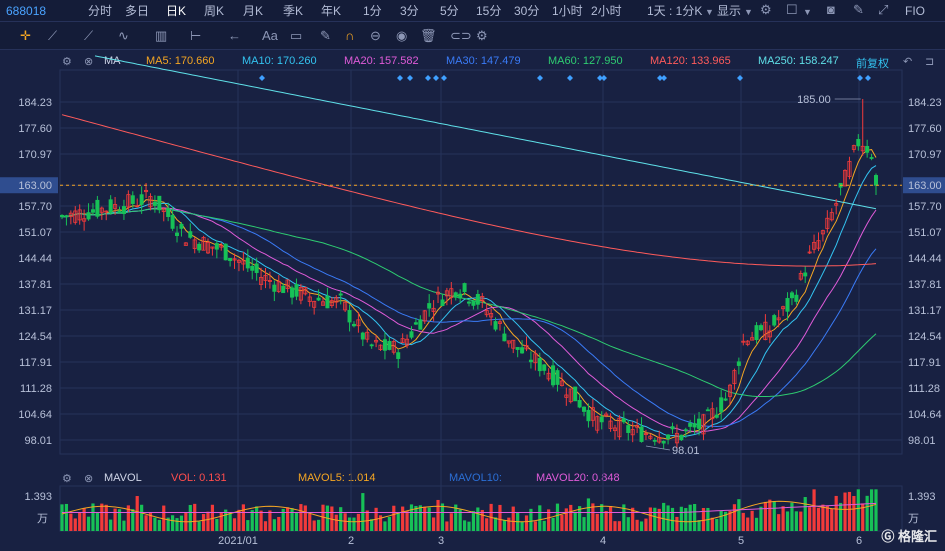  I want to click on period-tab-1min: 1分, so click(372, 11).